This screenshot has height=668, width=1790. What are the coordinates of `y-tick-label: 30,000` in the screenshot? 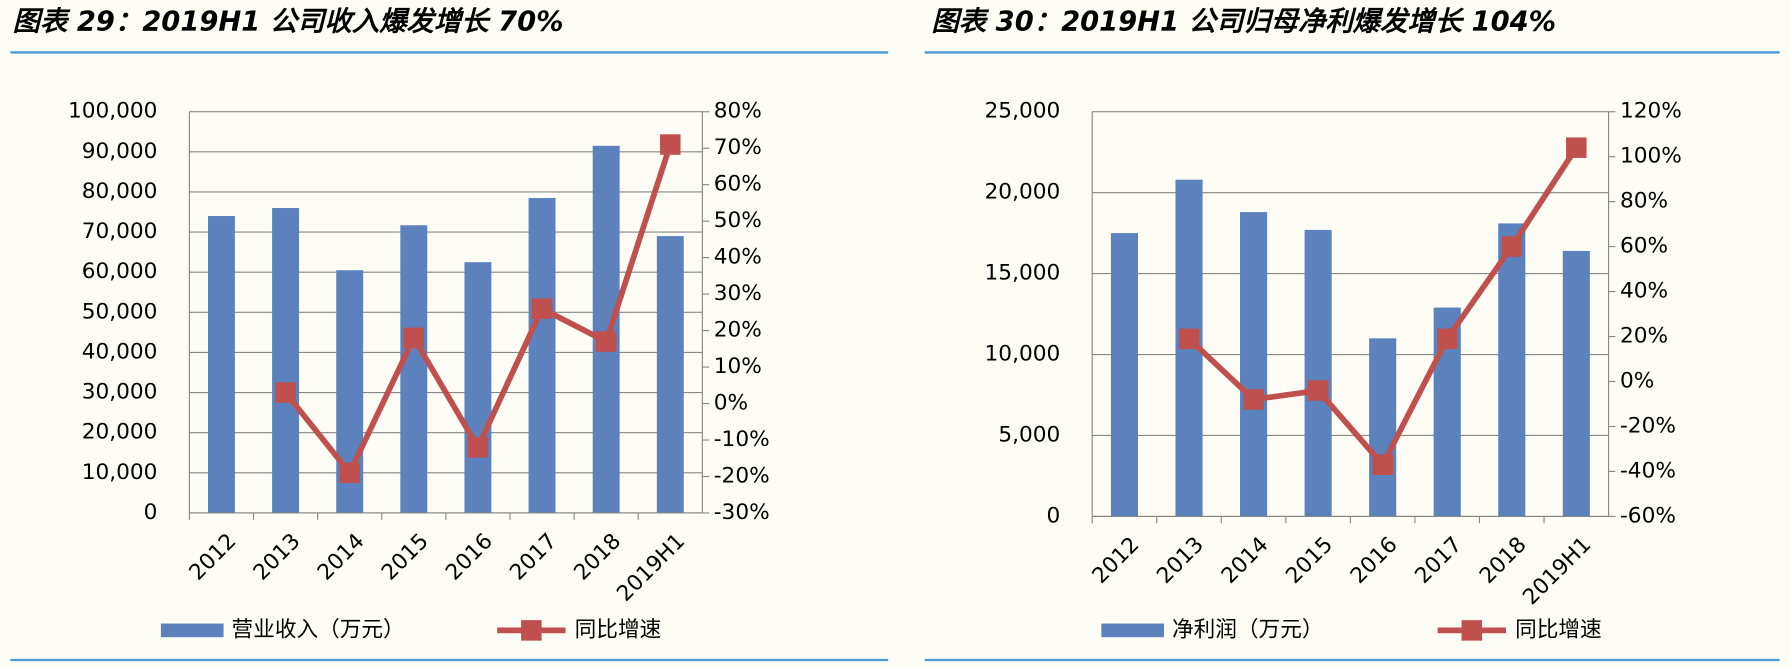 It's located at (120, 392).